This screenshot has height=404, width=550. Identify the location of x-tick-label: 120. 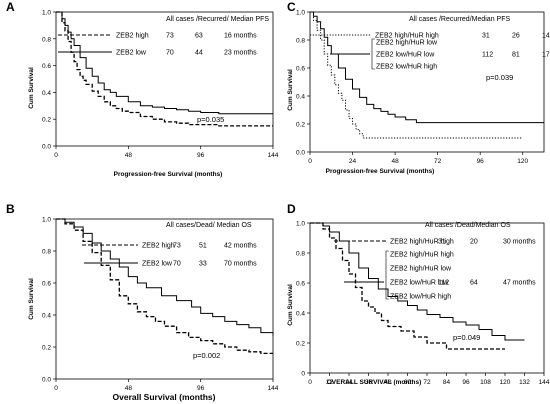
(522, 161).